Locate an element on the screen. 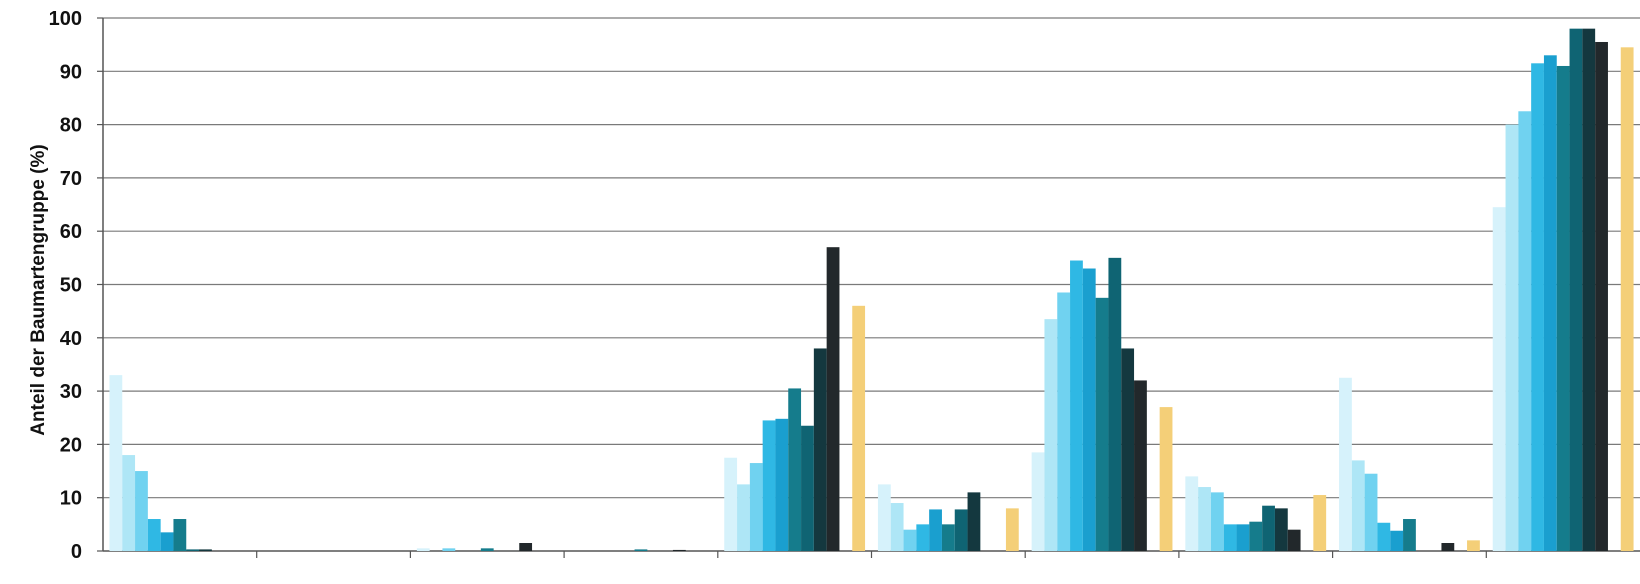  y-tick-label: 30 is located at coordinates (71, 392).